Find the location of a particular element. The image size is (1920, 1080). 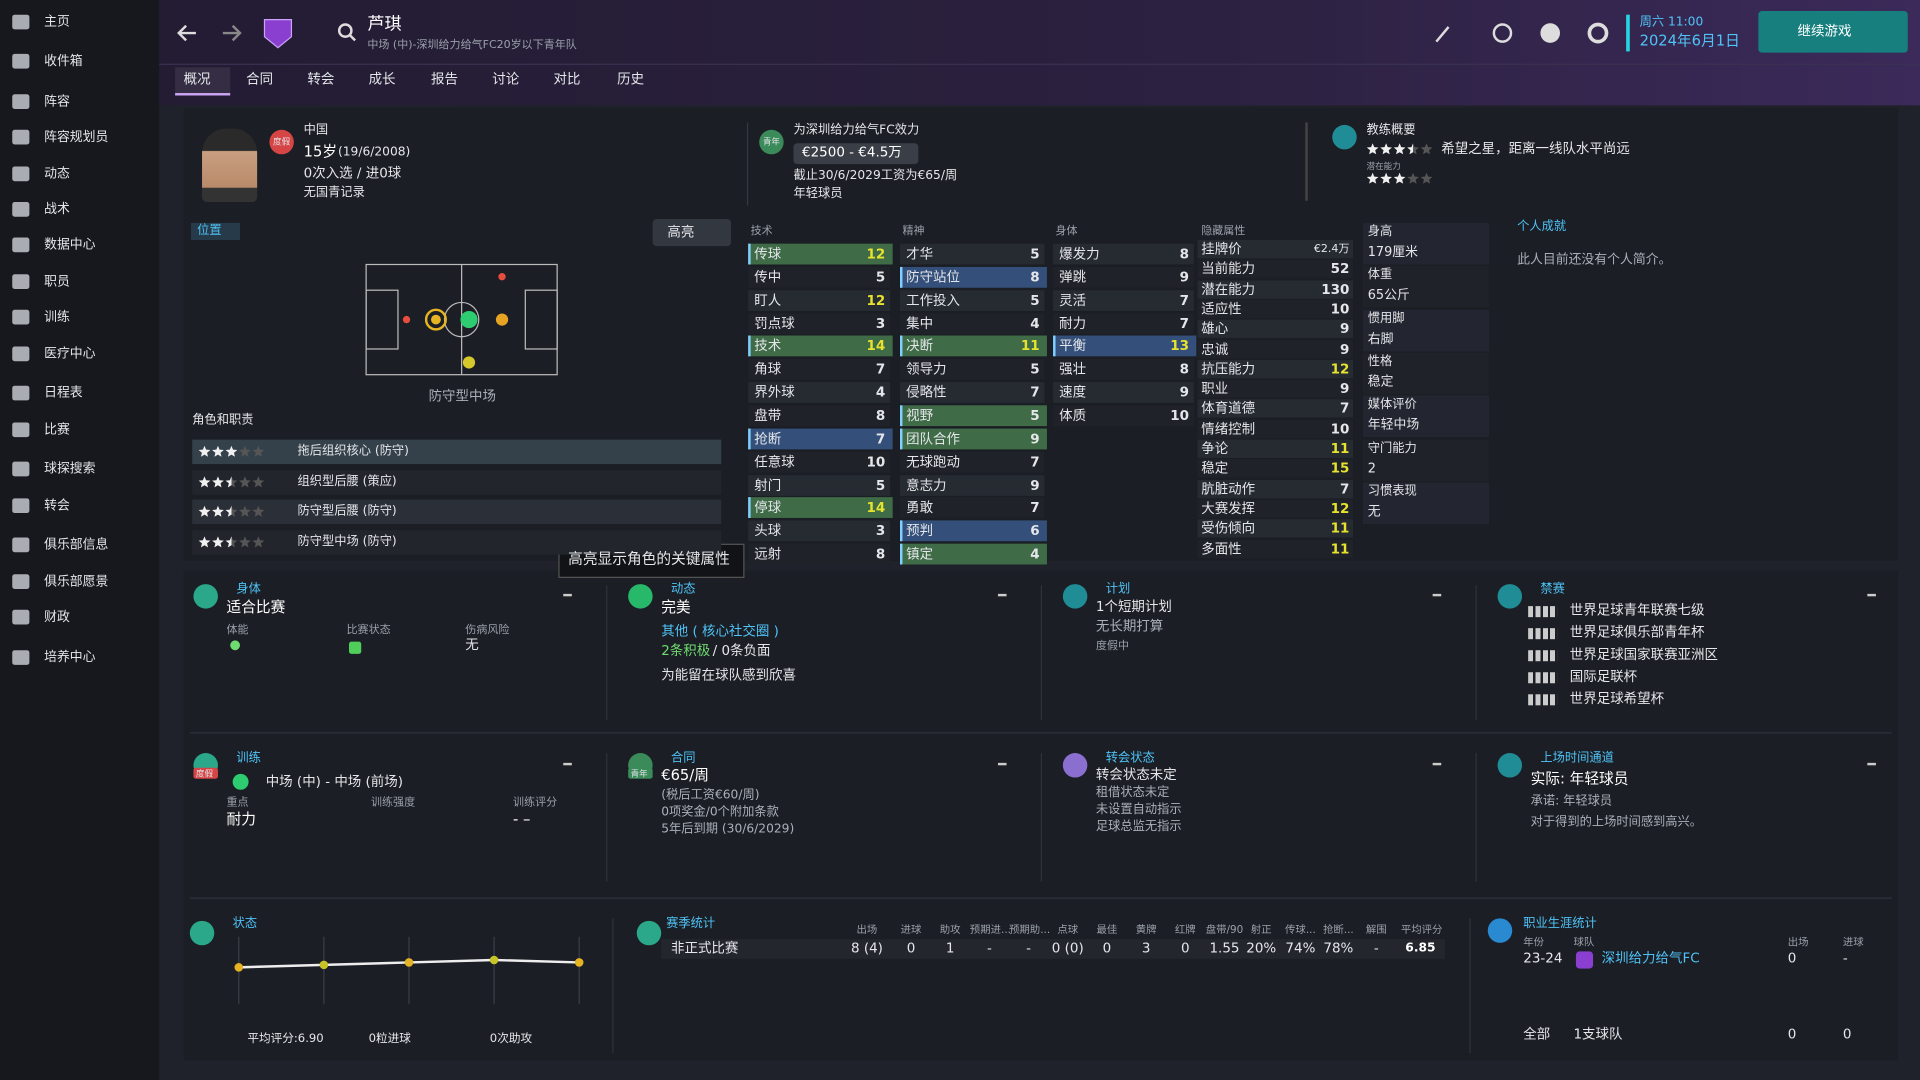

nav-item: 阵容 is located at coordinates (57, 101).